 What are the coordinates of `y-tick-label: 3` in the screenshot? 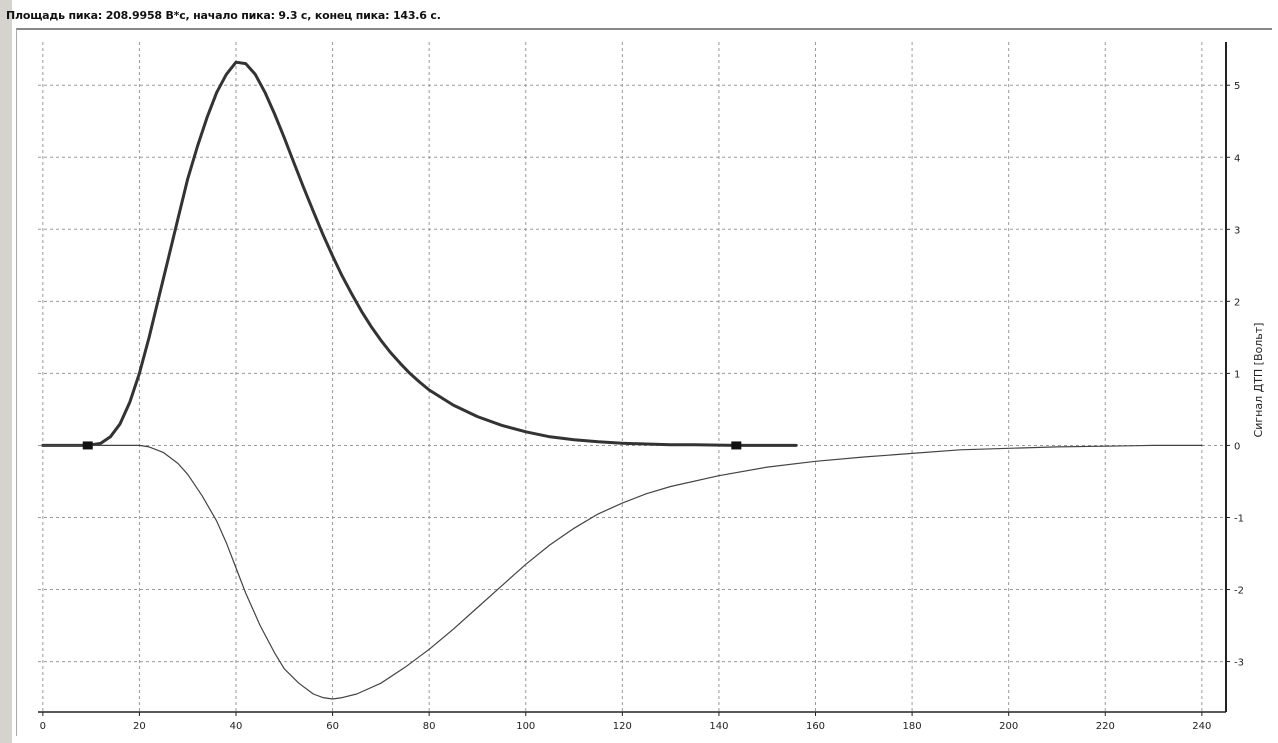 It's located at (1237, 230).